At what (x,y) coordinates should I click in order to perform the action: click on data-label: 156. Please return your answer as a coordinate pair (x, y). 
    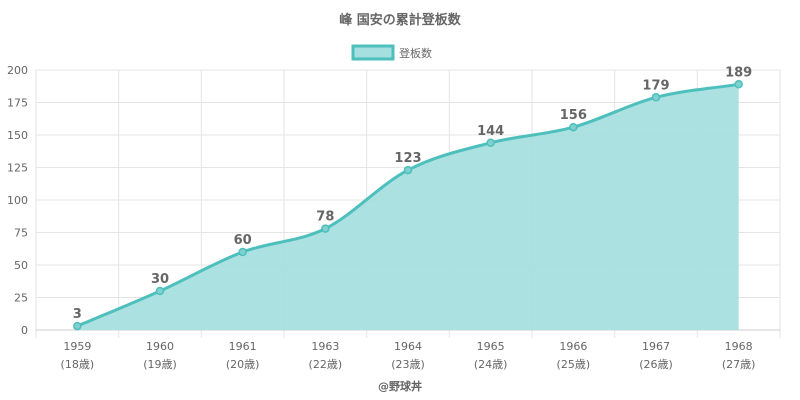
    Looking at the image, I should click on (573, 115).